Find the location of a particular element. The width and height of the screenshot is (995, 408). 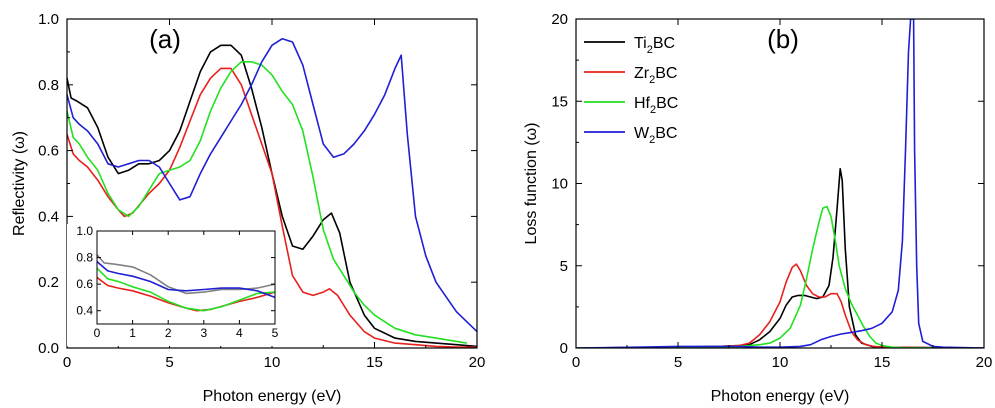

legend-entry-3: W2BC is located at coordinates (655, 135).